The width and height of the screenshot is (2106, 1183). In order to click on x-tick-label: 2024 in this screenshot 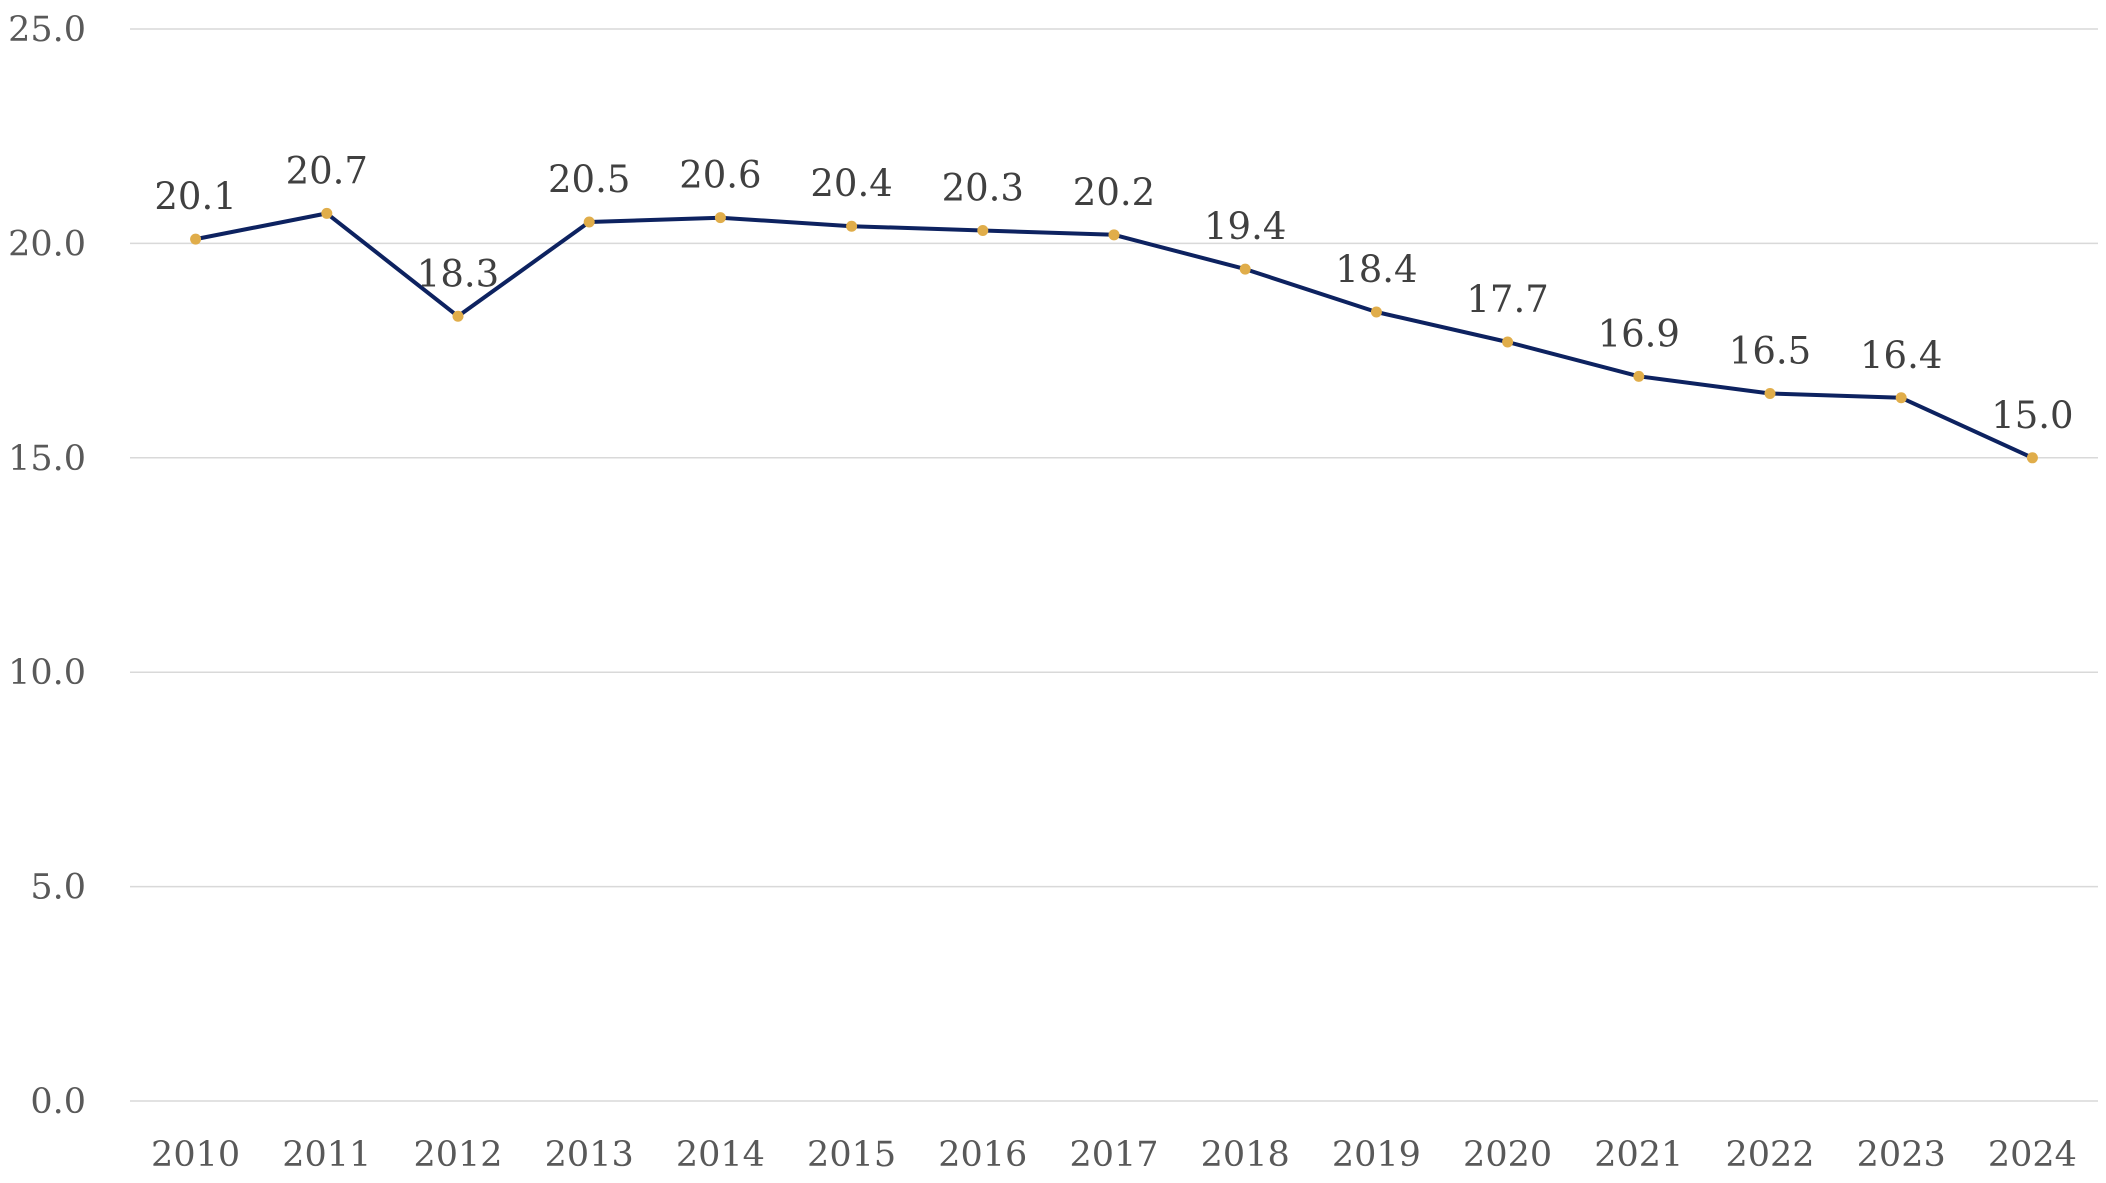, I will do `click(2032, 1155)`.